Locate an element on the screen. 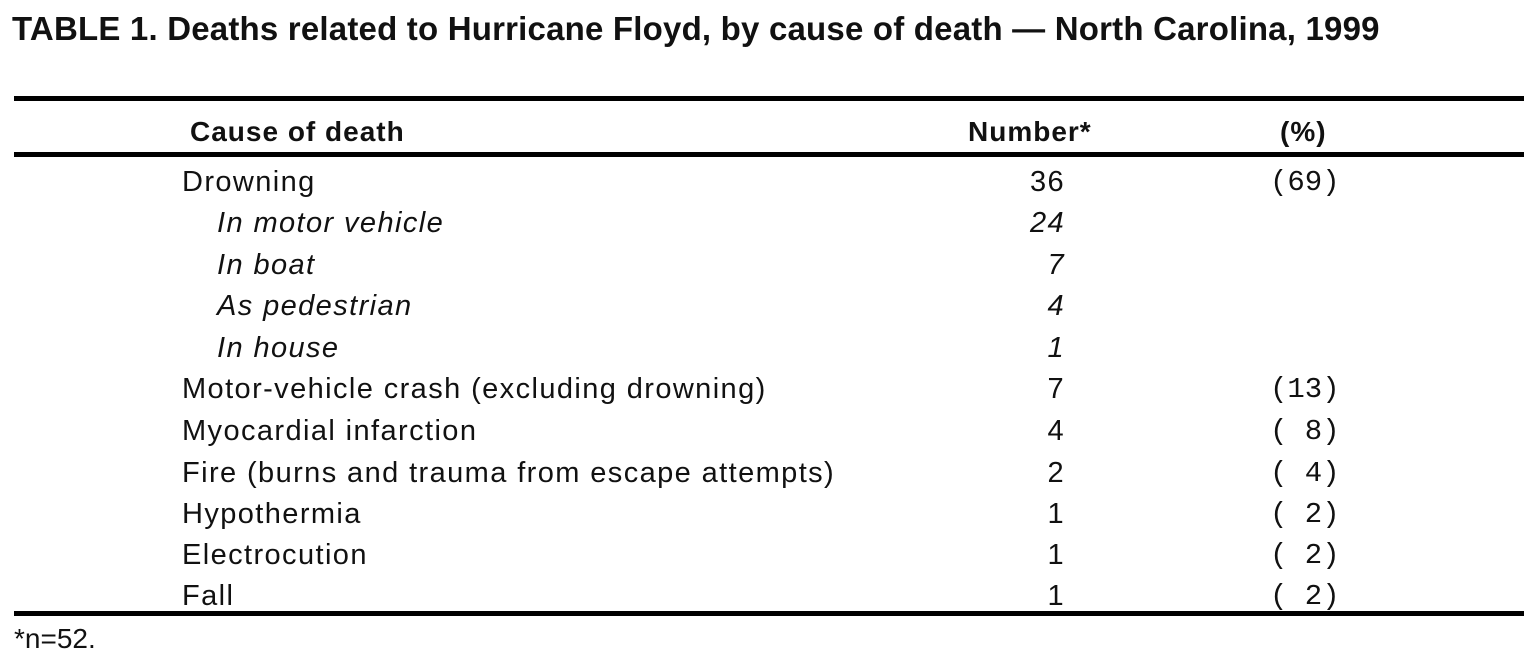 Image resolution: width=1538 pixels, height=656 pixels. table-row: As pedestrian 4 is located at coordinates (769, 306).